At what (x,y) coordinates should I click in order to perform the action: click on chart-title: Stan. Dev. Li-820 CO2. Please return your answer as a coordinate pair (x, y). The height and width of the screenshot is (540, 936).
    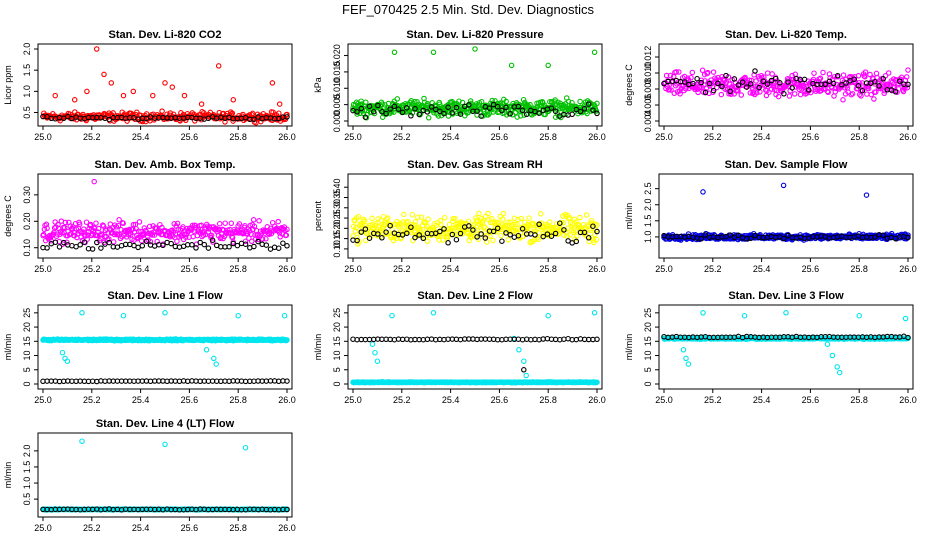
    Looking at the image, I should click on (165, 35).